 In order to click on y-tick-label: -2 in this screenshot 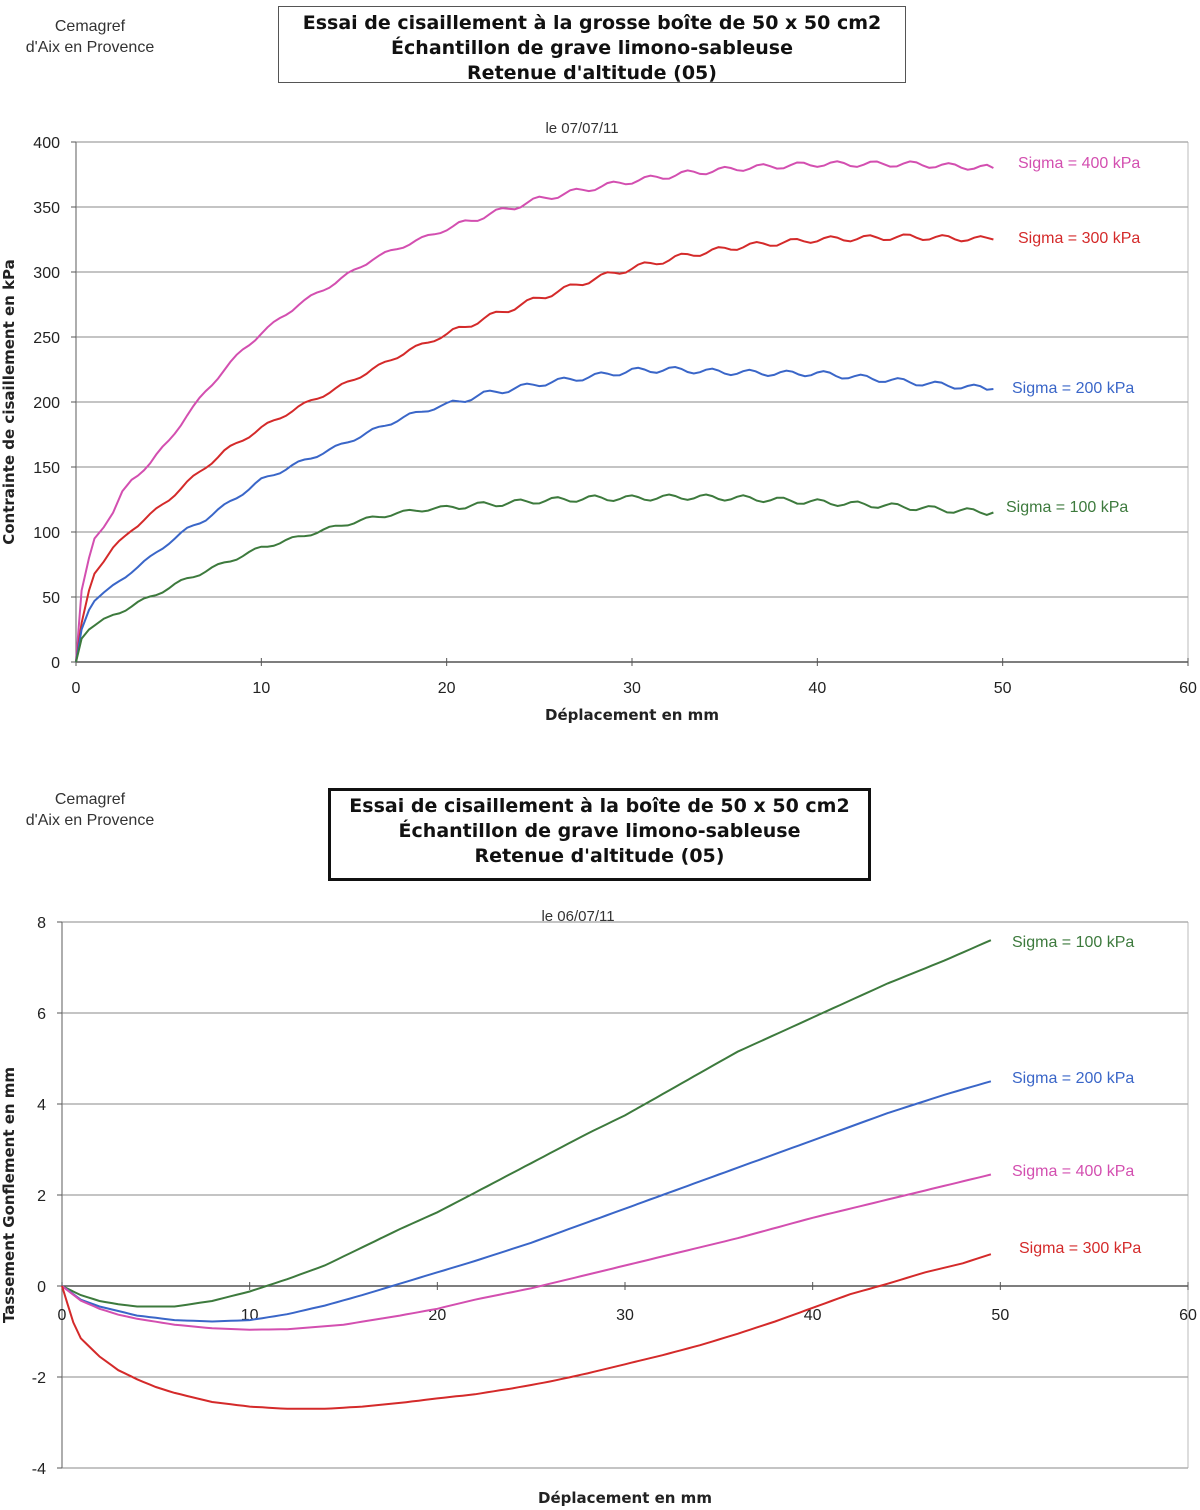, I will do `click(39, 1378)`.